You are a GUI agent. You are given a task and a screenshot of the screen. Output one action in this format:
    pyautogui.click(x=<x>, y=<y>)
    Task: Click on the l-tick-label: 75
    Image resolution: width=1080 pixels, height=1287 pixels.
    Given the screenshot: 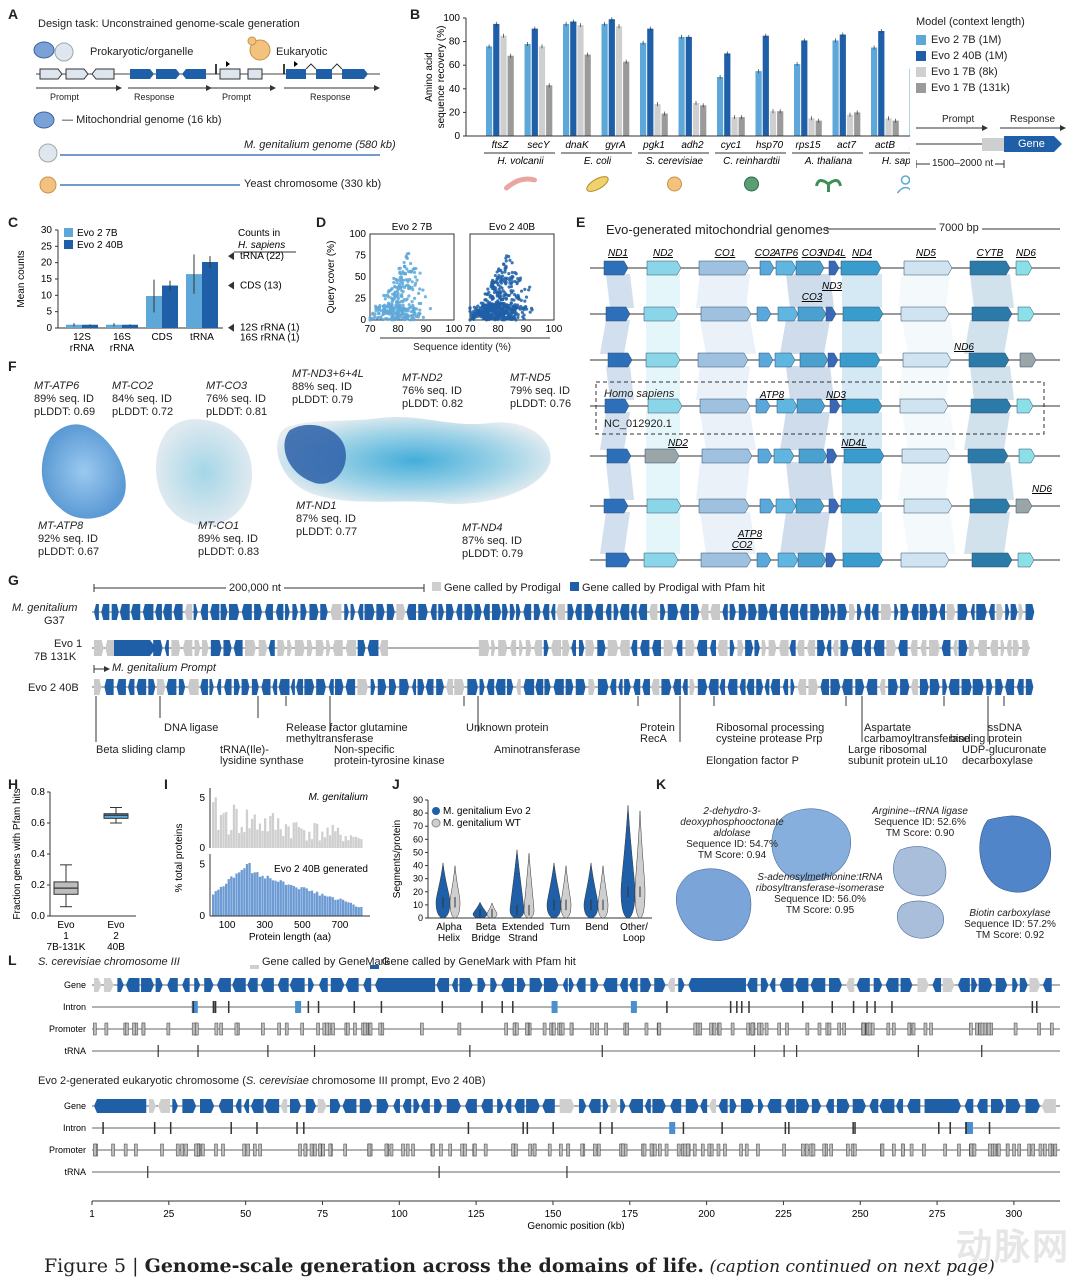 What is the action you would take?
    pyautogui.click(x=323, y=1214)
    